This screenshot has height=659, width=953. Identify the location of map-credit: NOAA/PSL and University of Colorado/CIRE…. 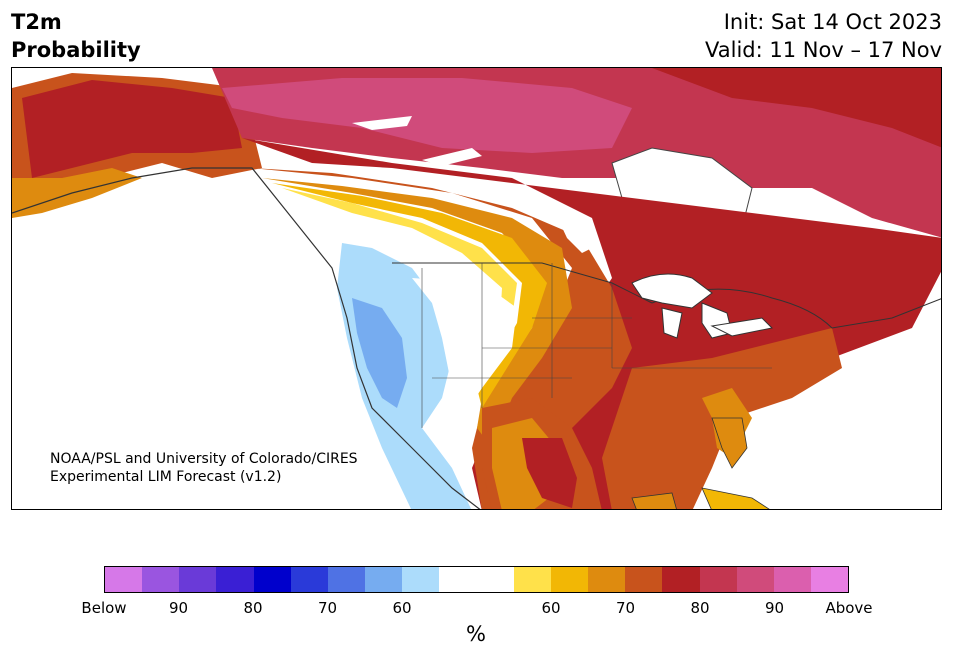
(204, 468).